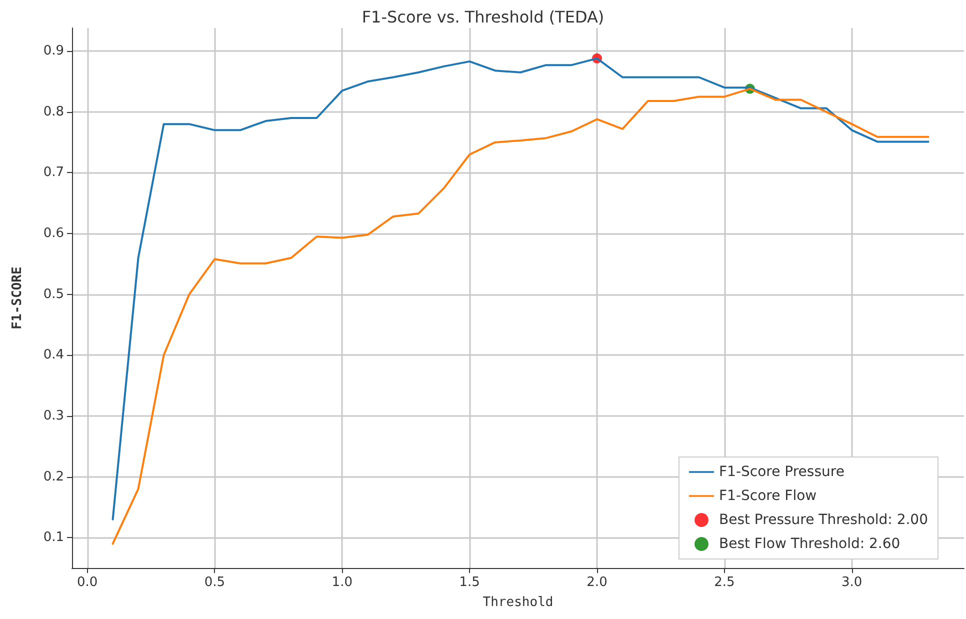 The image size is (966, 619). Describe the element at coordinates (518, 602) in the screenshot. I see `x-axis-title: Threshold` at that location.